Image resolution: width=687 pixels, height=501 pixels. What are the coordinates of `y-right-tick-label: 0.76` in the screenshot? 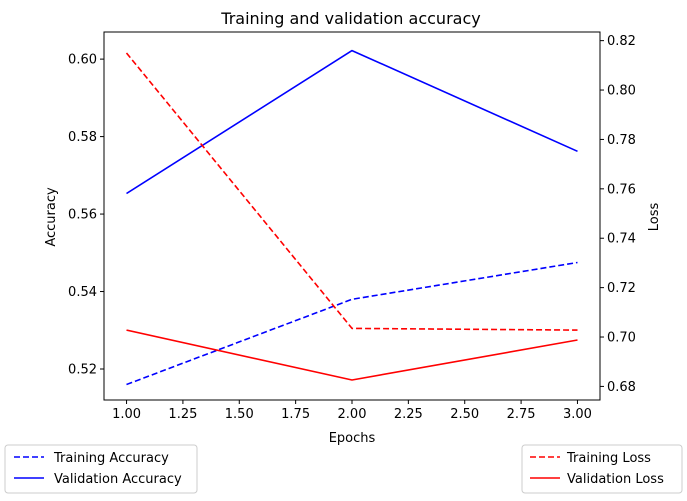 It's located at (621, 189).